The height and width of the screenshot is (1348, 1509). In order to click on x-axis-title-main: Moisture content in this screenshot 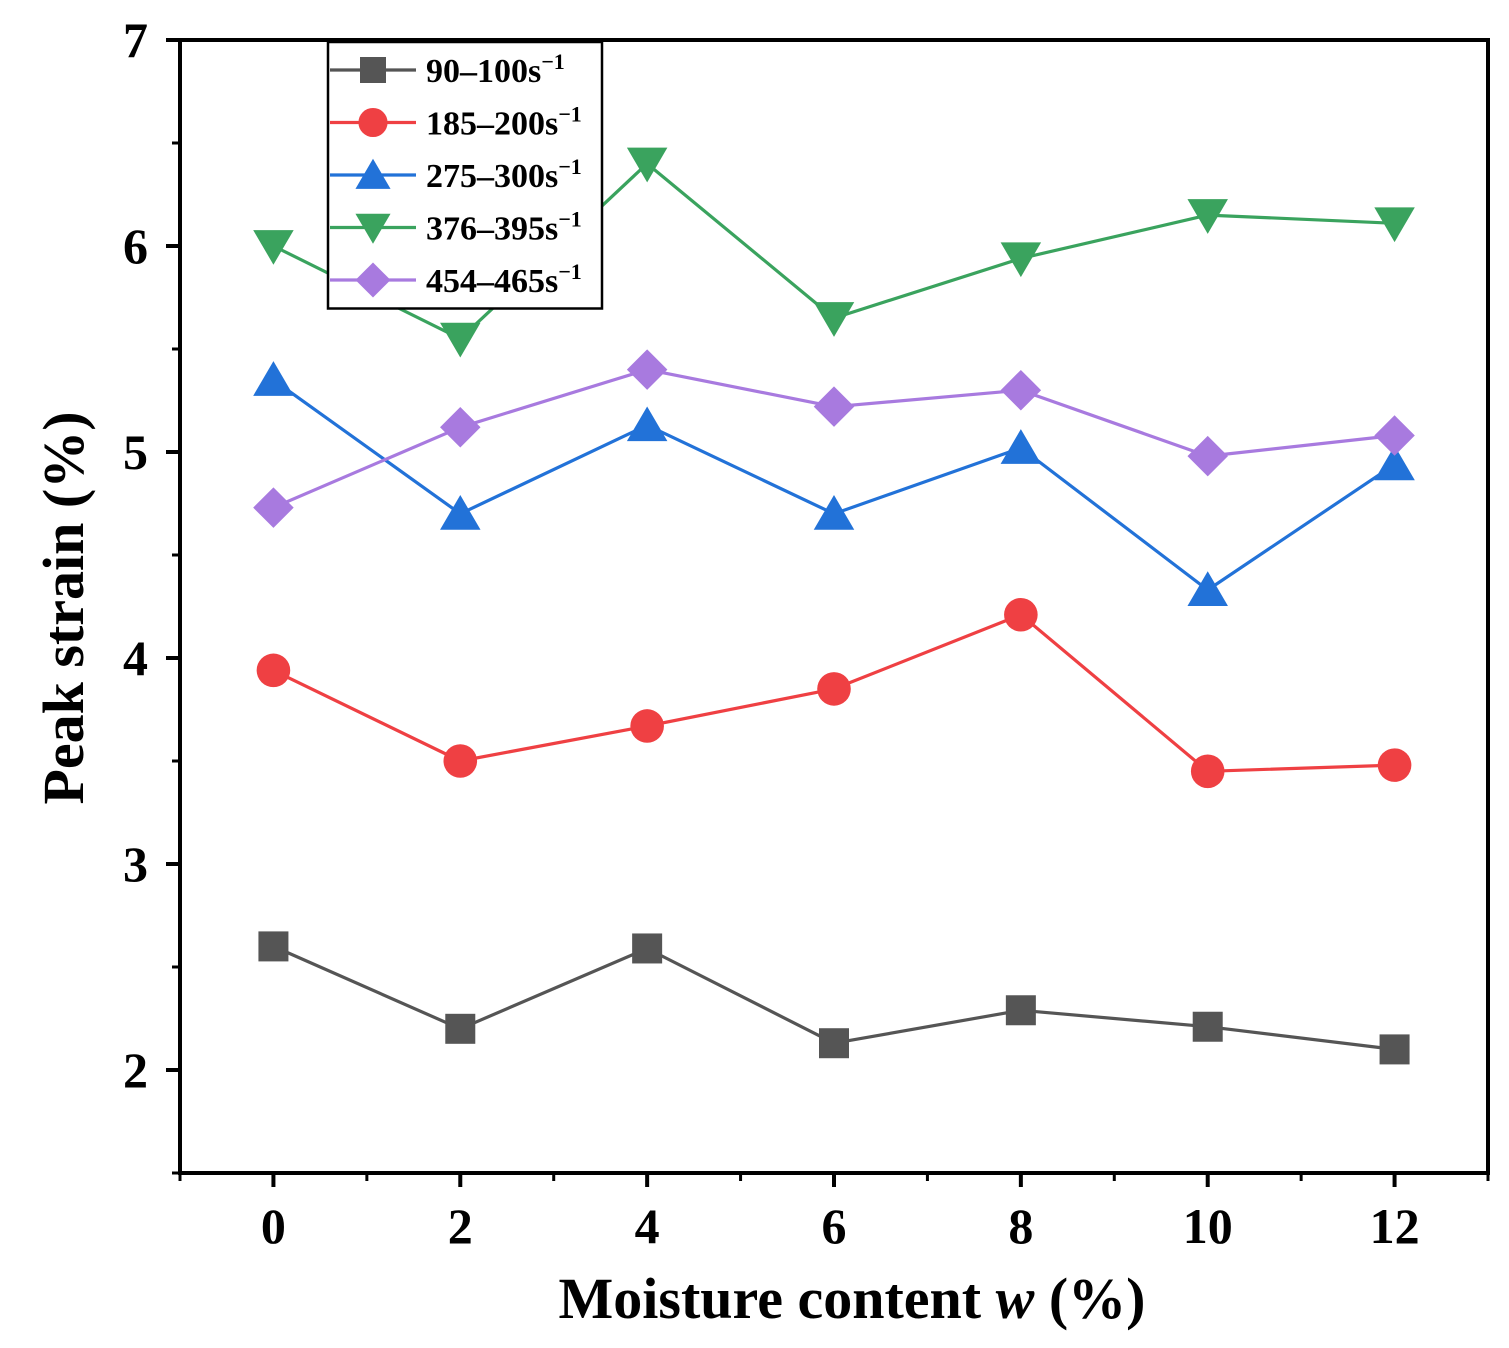, I will do `click(777, 1298)`.